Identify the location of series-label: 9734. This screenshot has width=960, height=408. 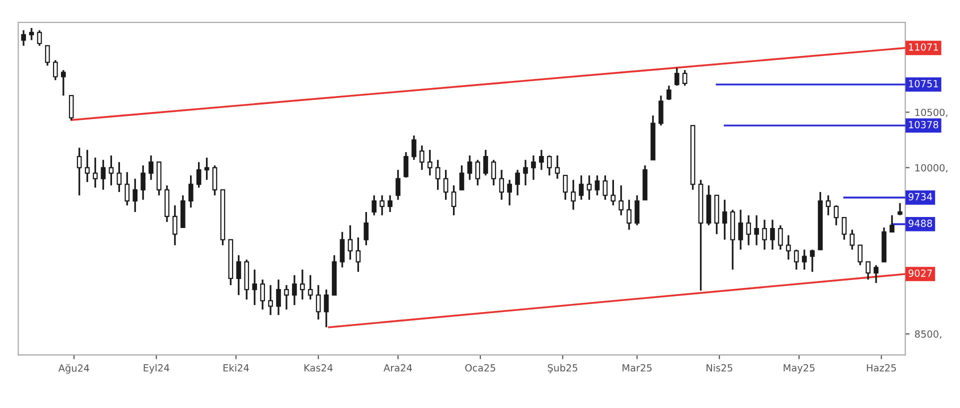
(920, 196).